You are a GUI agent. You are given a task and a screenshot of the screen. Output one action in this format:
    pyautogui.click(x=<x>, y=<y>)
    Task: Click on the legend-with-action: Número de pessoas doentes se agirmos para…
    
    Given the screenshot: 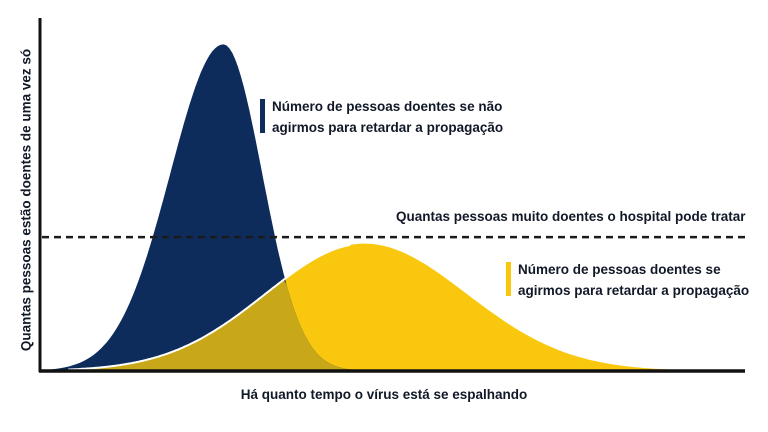 What is the action you would take?
    pyautogui.click(x=627, y=280)
    